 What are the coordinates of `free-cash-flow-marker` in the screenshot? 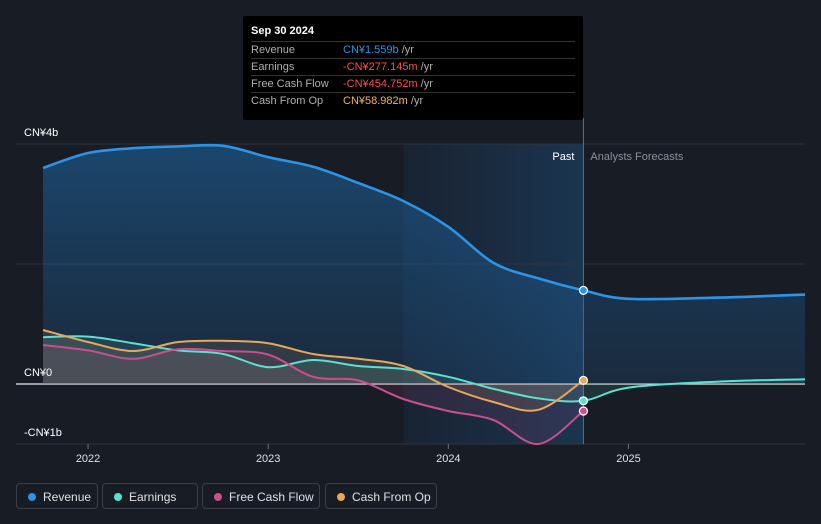 It's located at (583, 411).